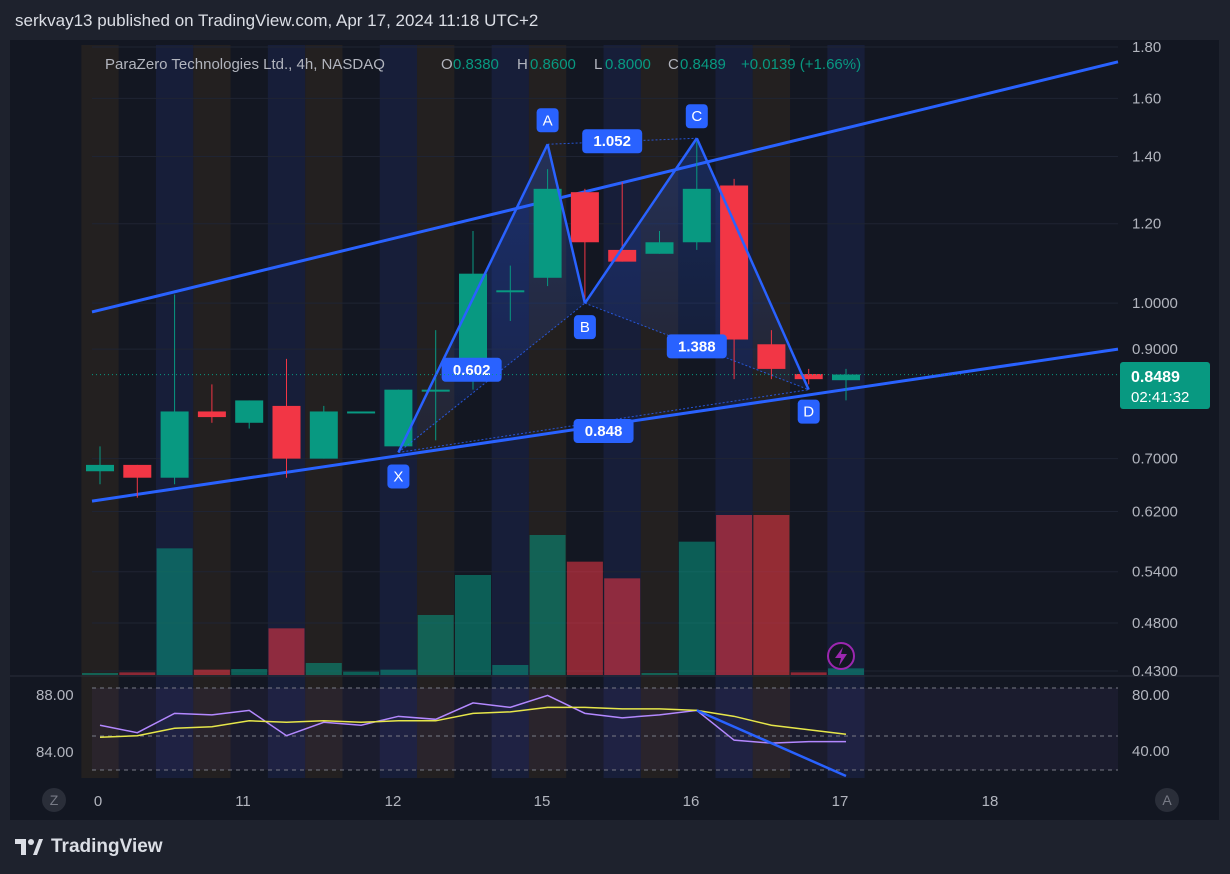  I want to click on time-axis-label: 17, so click(840, 801).